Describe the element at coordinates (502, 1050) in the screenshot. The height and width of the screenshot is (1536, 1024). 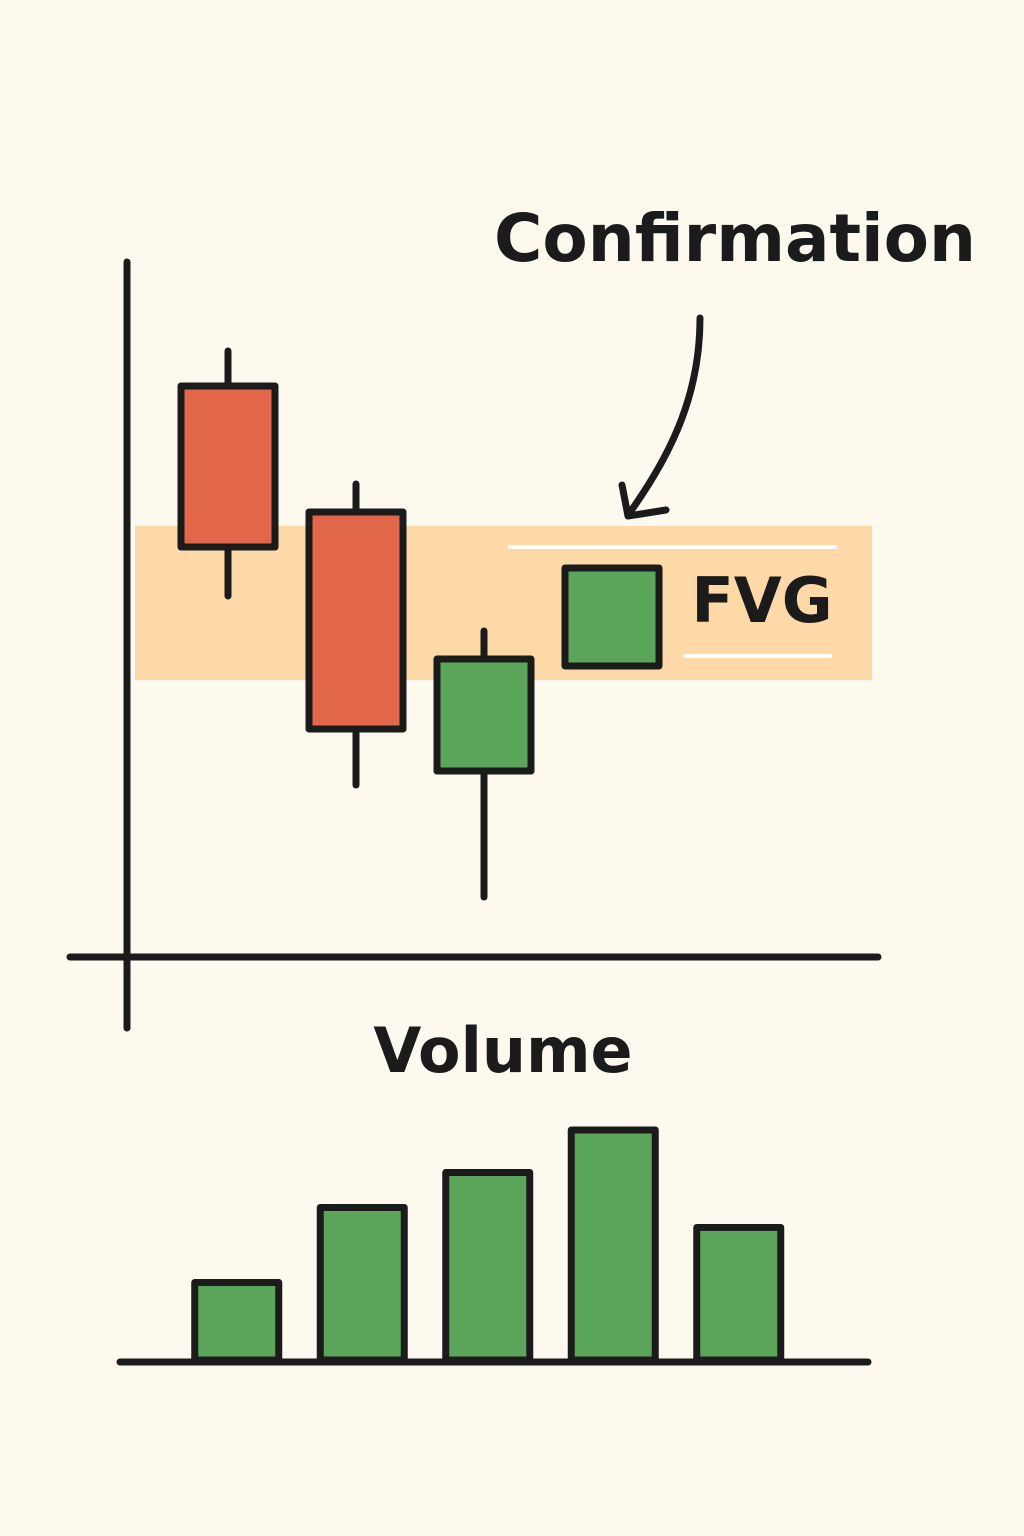
I see `chart-title: Volume` at that location.